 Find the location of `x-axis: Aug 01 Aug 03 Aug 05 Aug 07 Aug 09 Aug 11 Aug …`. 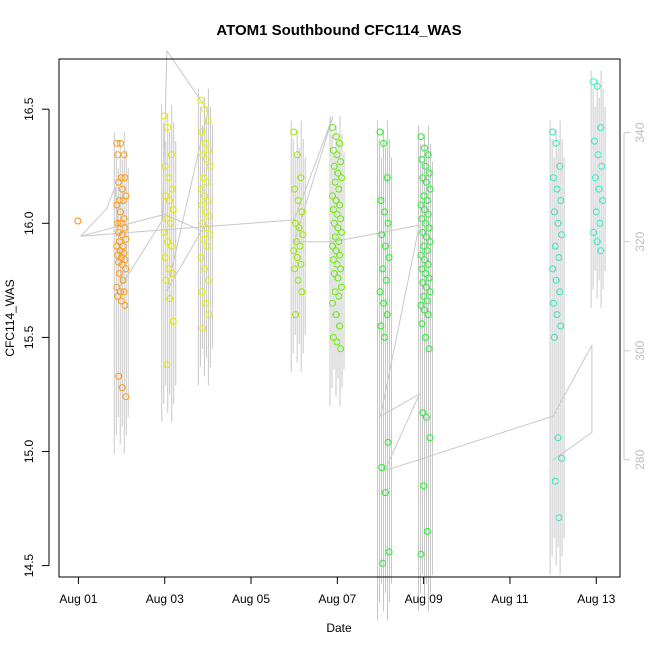

x-axis: Aug 01 Aug 03 Aug 05 Aug 07 Aug 09 Aug 11 Aug … is located at coordinates (337, 591).